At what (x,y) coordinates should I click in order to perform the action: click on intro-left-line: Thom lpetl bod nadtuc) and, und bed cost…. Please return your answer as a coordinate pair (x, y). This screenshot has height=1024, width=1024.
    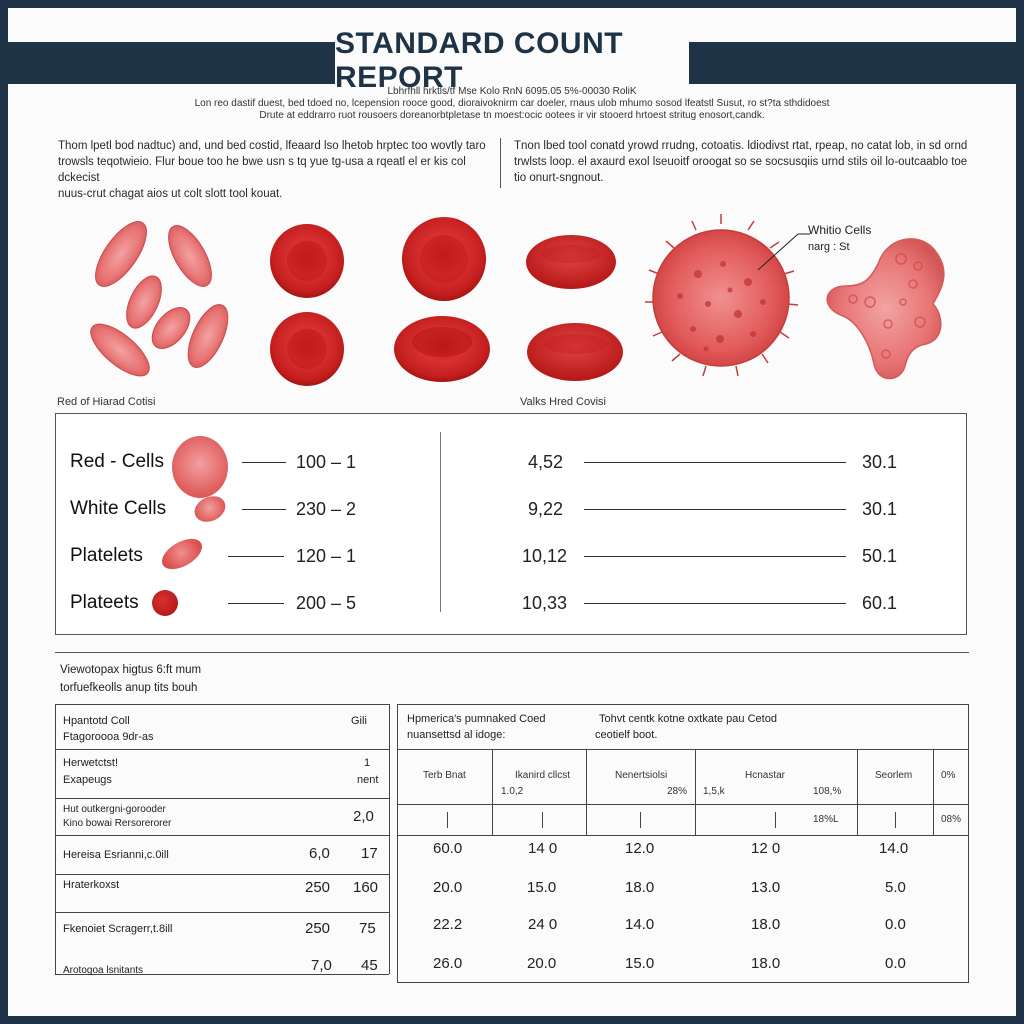
    Looking at the image, I should click on (272, 146).